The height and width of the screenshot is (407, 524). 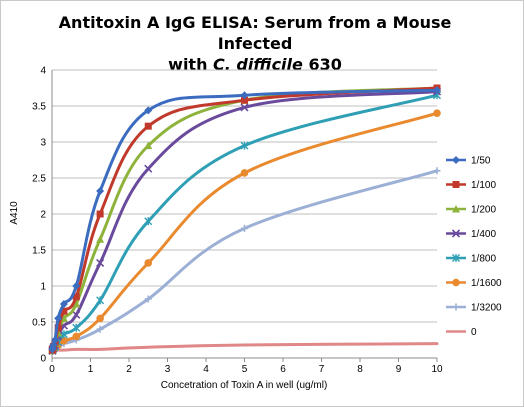 What do you see at coordinates (129, 369) in the screenshot?
I see `x-tick-label: 2` at bounding box center [129, 369].